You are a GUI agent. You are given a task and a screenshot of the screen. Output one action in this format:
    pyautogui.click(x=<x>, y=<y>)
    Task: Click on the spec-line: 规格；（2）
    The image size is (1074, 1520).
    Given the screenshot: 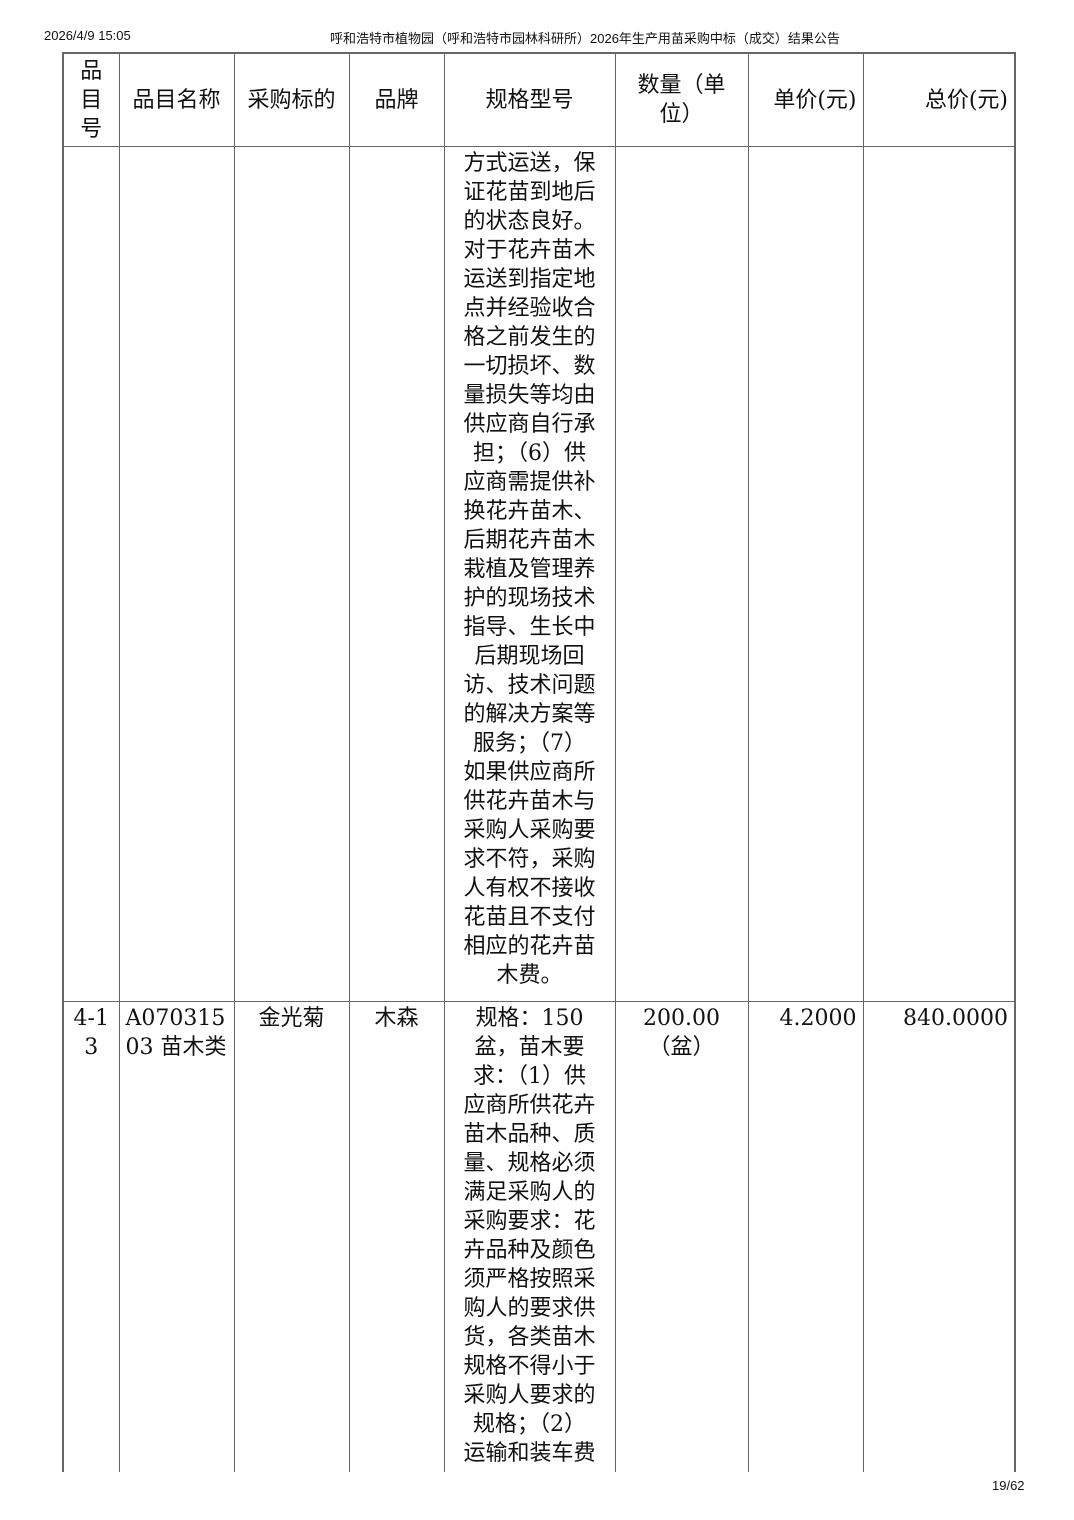 What is the action you would take?
    pyautogui.click(x=529, y=1424)
    